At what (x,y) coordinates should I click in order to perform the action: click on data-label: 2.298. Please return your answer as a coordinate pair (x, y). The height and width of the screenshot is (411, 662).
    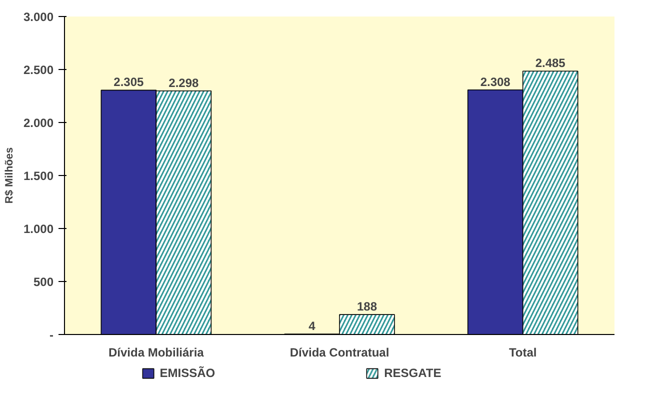
    Looking at the image, I should click on (184, 83).